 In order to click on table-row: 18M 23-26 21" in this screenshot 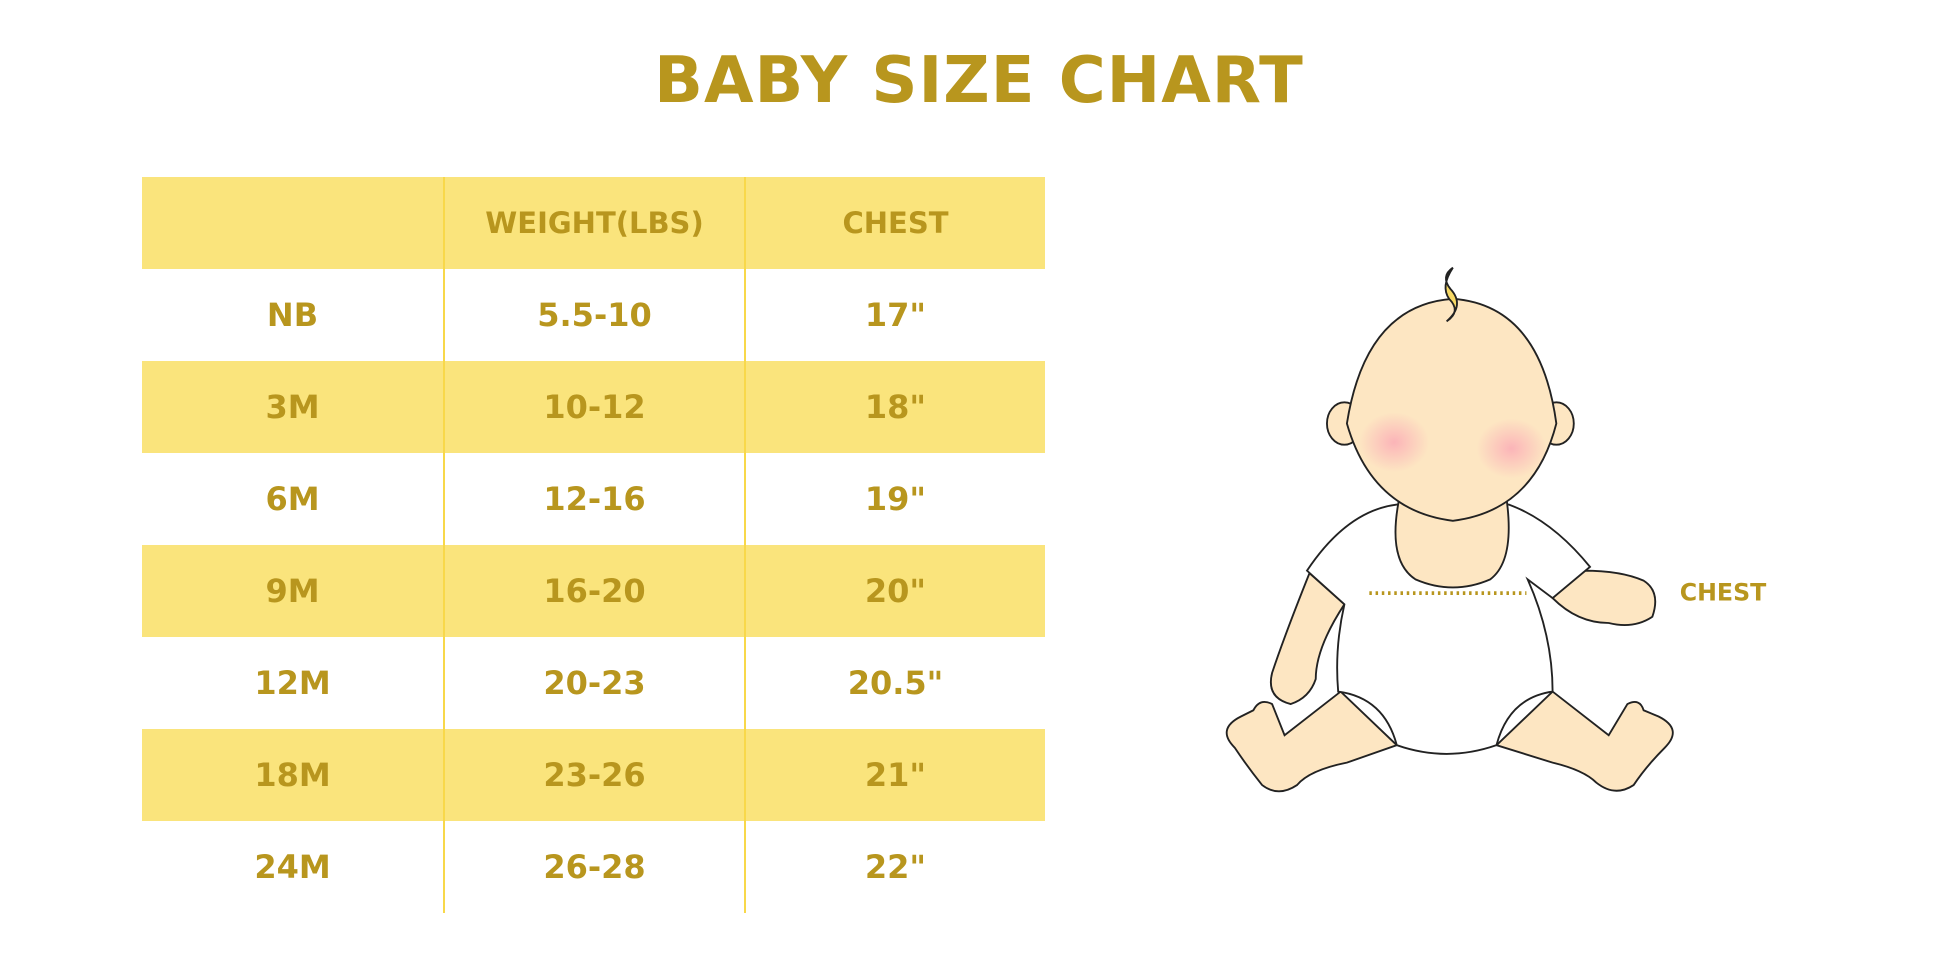, I will do `click(593, 775)`.